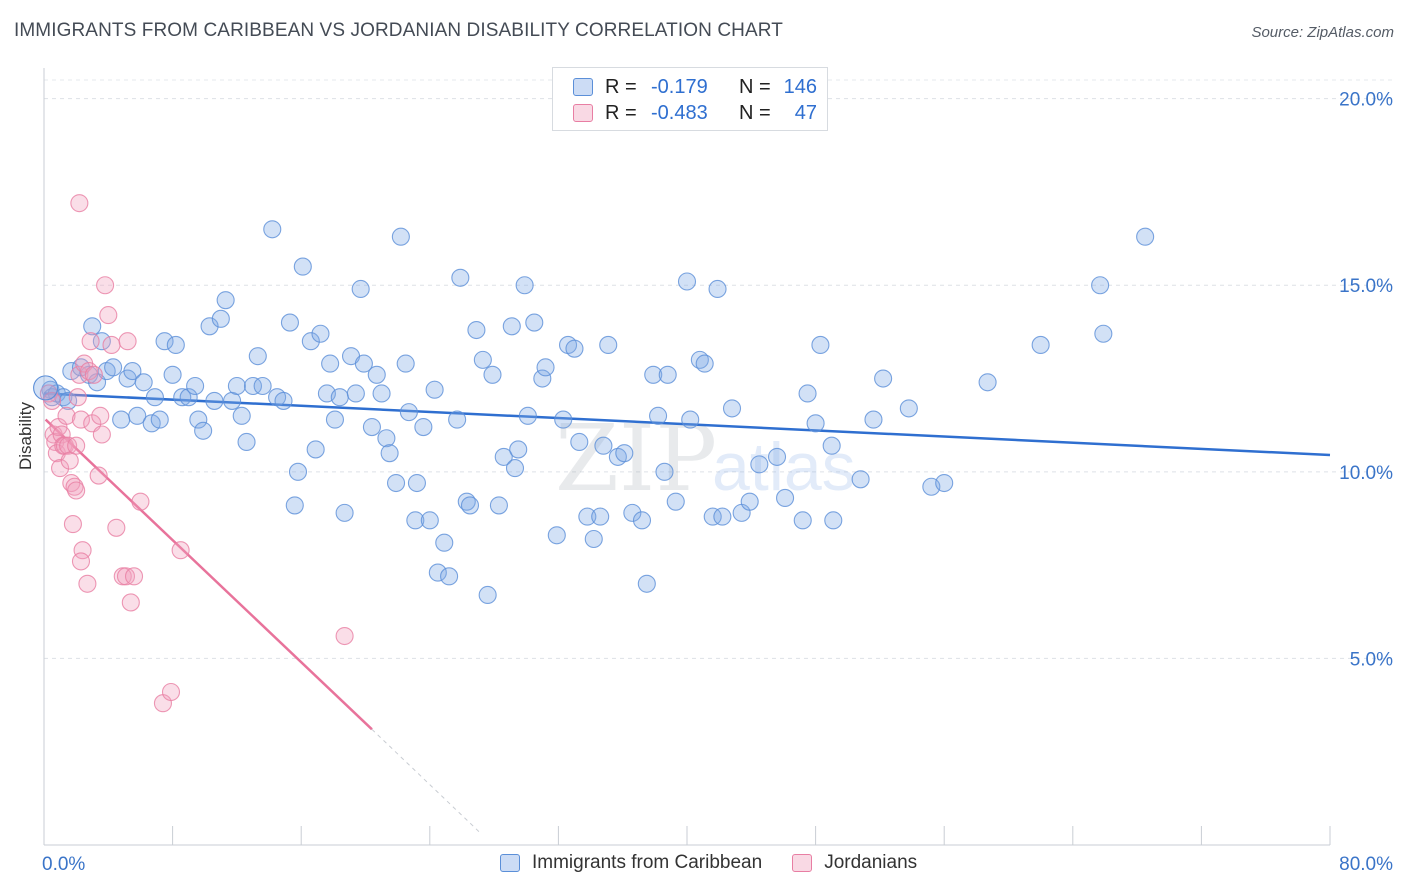 The width and height of the screenshot is (1406, 892). I want to click on series-legend-caribbean: Immigrants from Caribbean, so click(631, 863).